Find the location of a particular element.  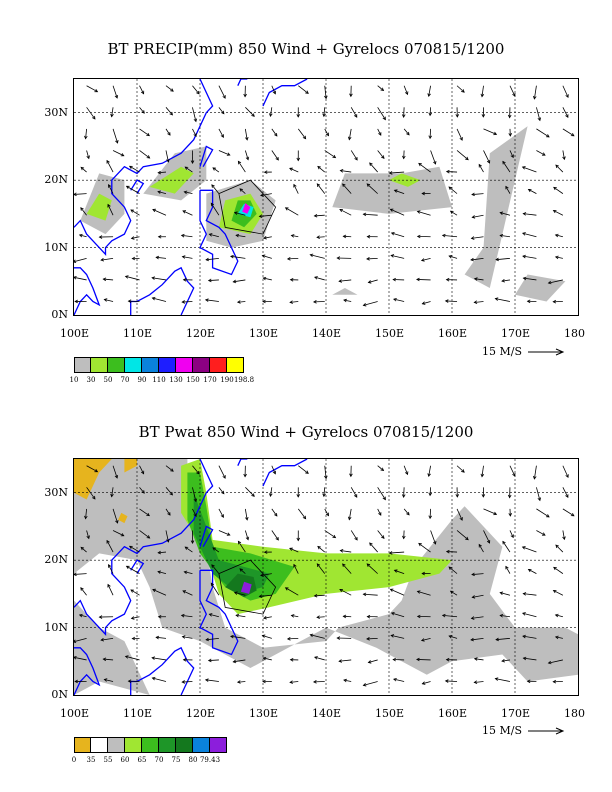

legend-tick-label: 30 is located at coordinates (91, 380).